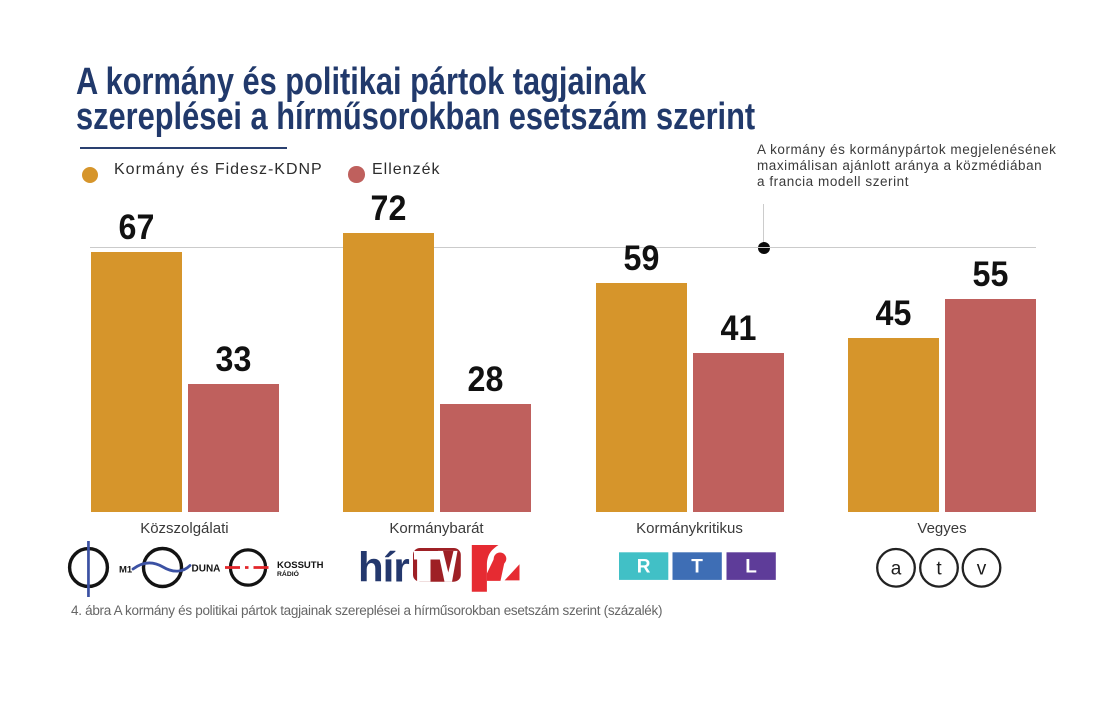  Describe the element at coordinates (300, 565) in the screenshot. I see `svg-text: KOSSUTH` at that location.